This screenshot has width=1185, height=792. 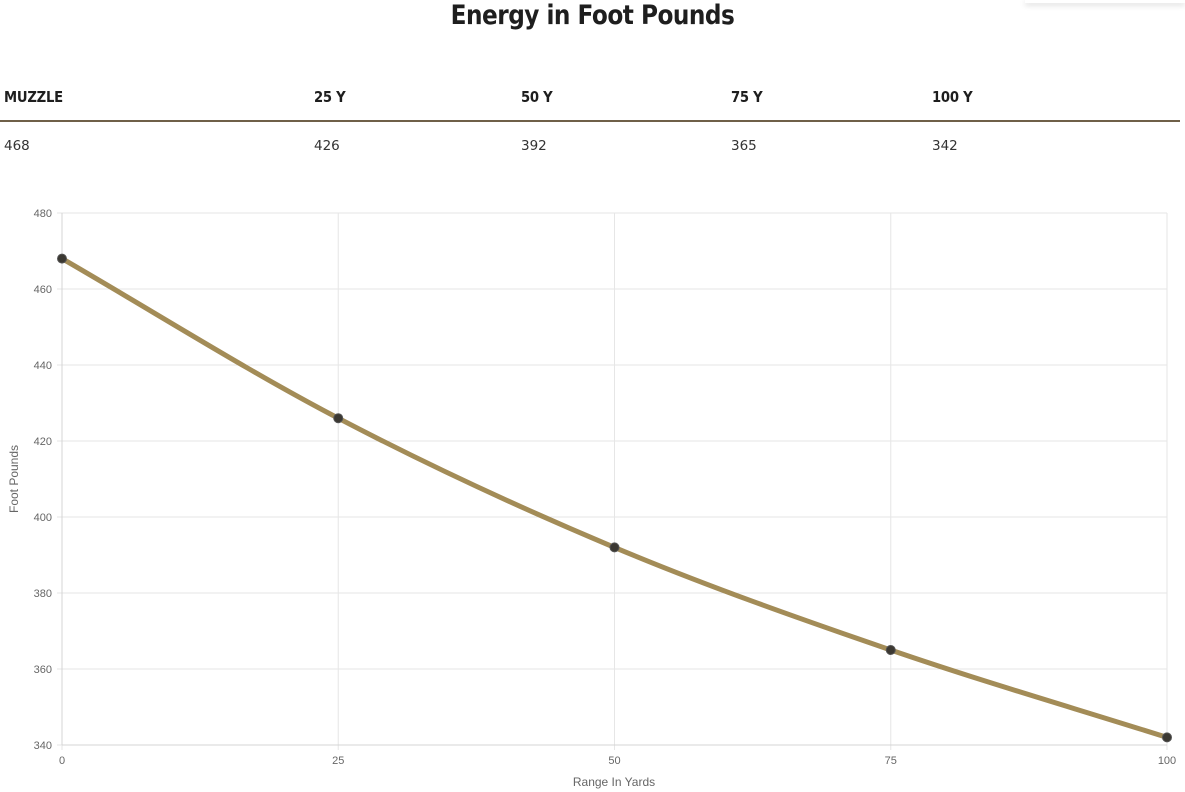 I want to click on x-tick-label: 75, so click(x=891, y=761).